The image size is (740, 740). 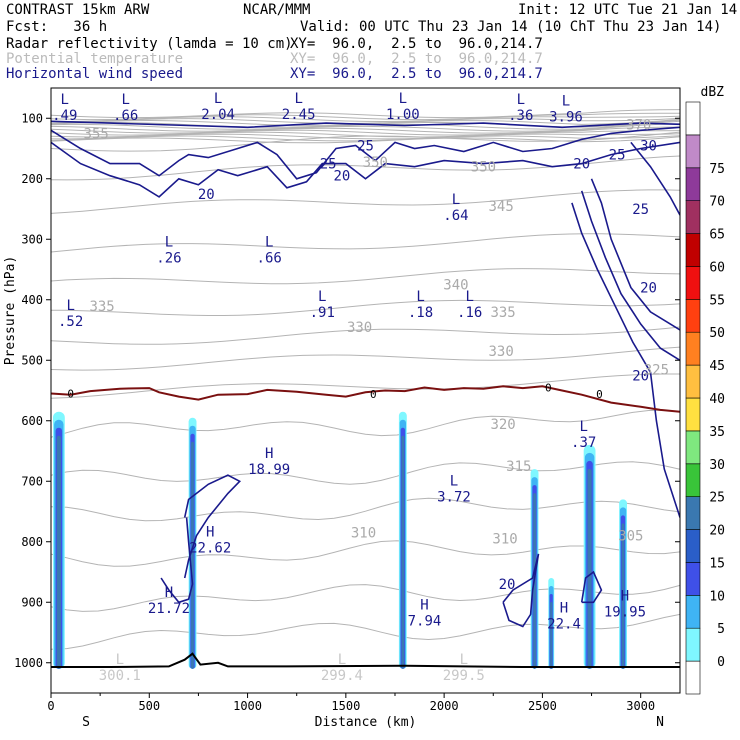 I want to click on terrain, so click(x=365, y=660).